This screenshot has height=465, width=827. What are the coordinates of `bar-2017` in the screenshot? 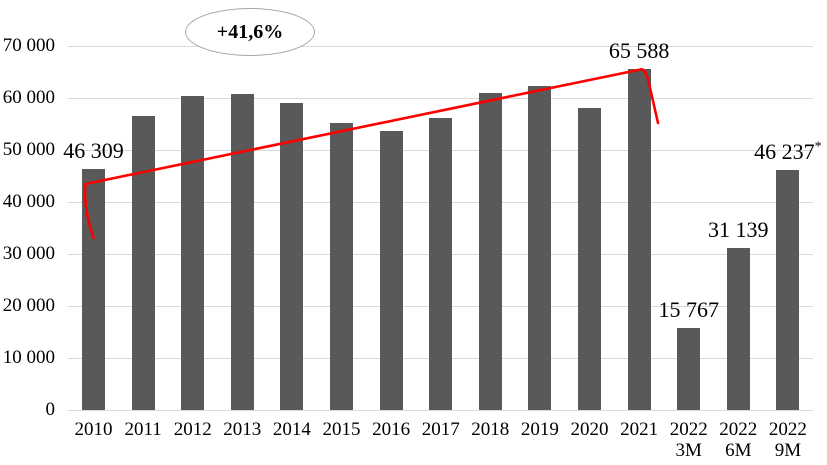 It's located at (441, 264).